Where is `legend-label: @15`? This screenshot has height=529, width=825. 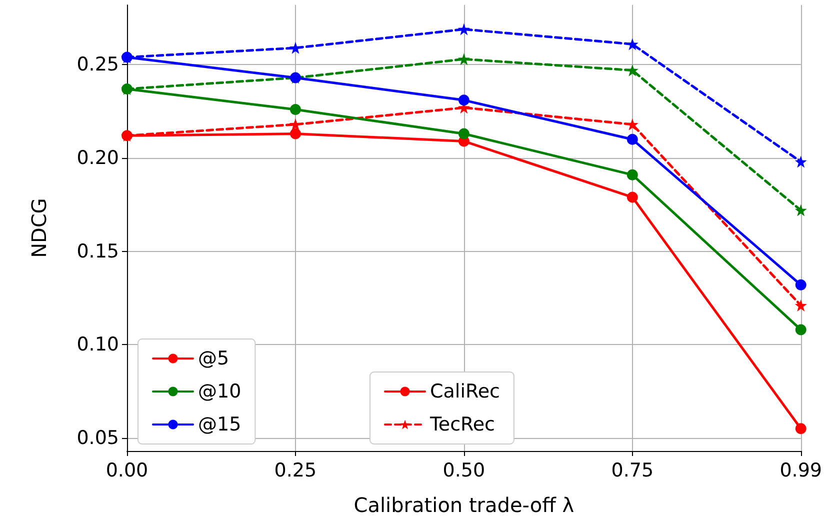 legend-label: @15 is located at coordinates (220, 425).